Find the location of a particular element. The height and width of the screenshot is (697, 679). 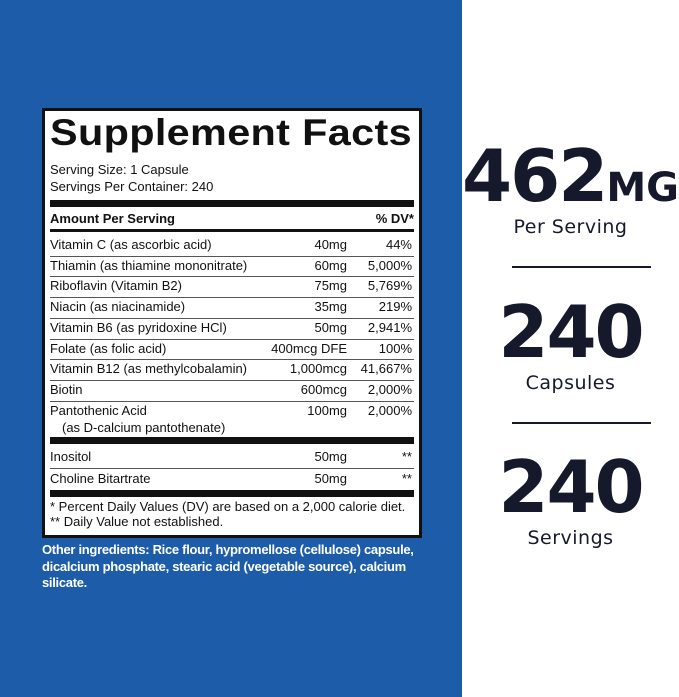

nutrient-name: Thiamin (as thiamine mononitrate) is located at coordinates (149, 265).